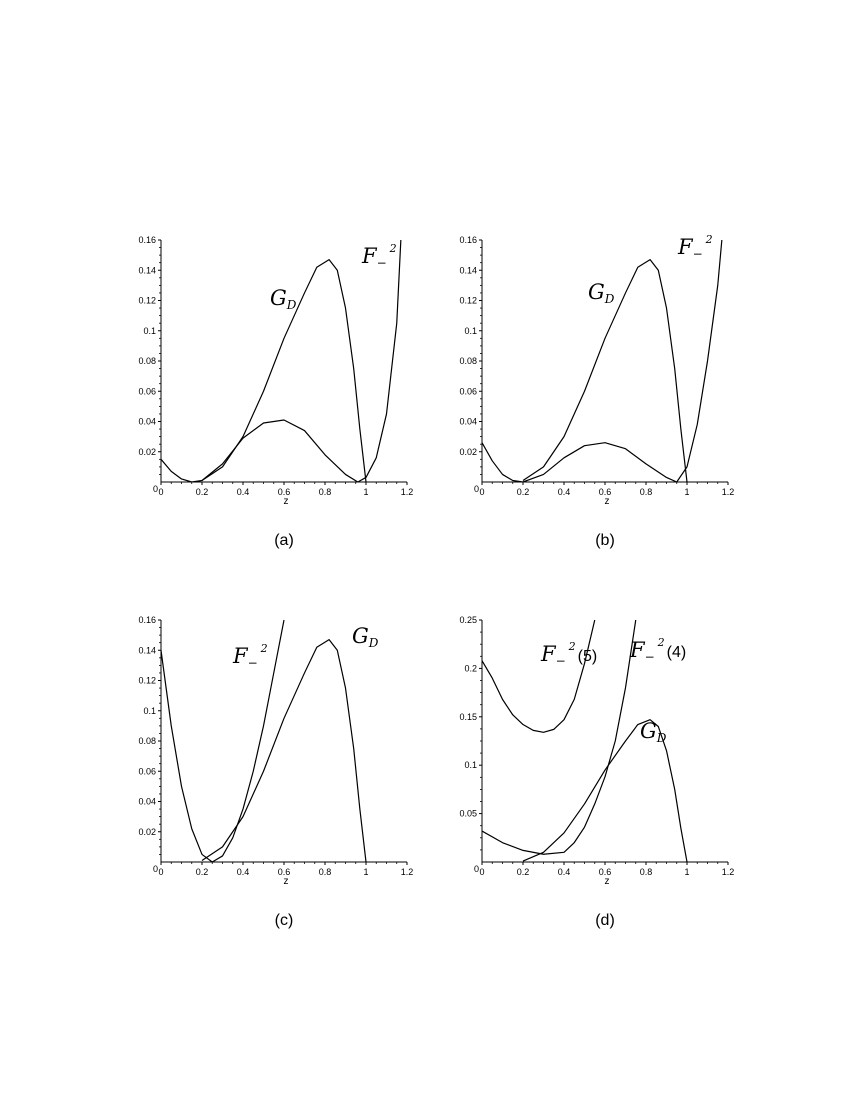  I want to click on y-tick-label: 0.2, so click(470, 668).